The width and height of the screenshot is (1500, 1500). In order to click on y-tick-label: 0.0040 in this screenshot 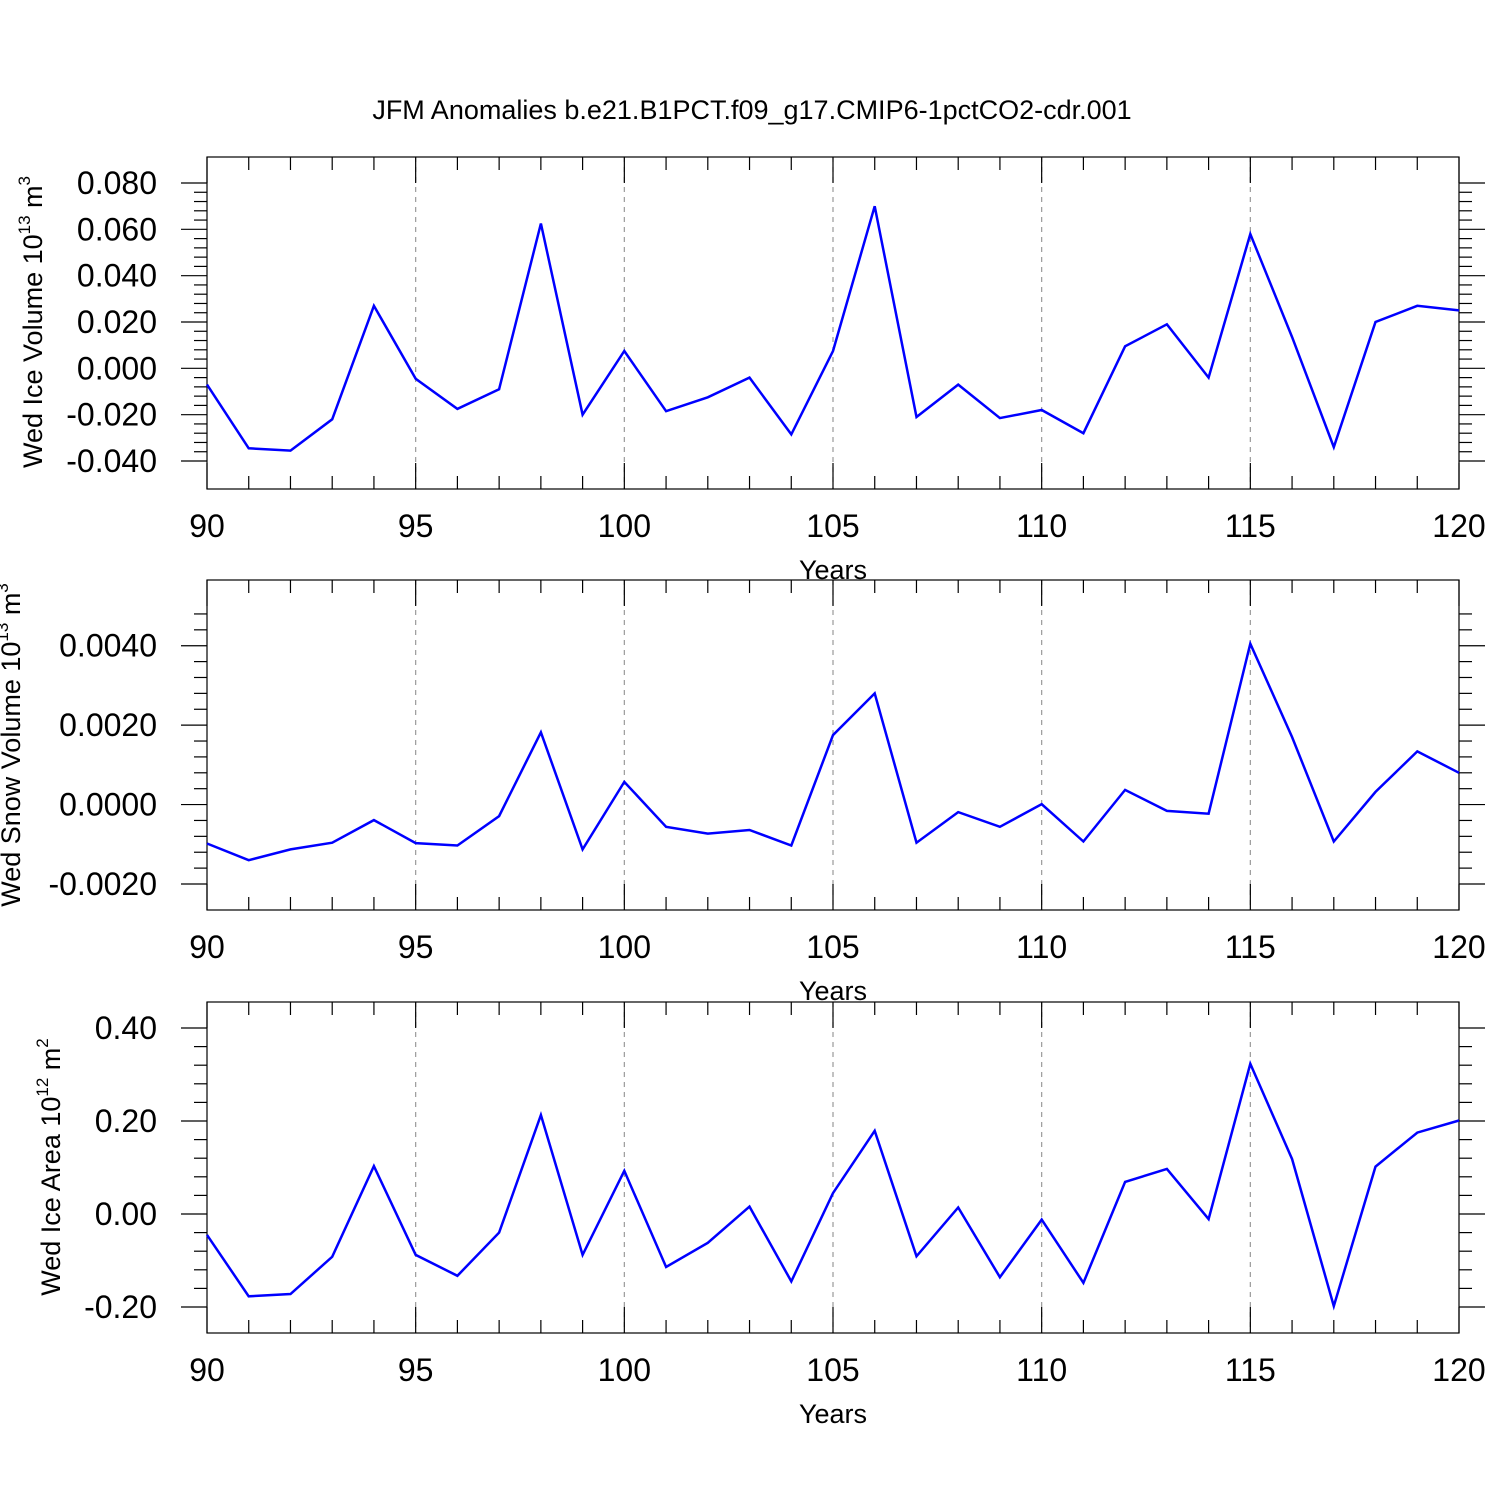, I will do `click(108, 646)`.